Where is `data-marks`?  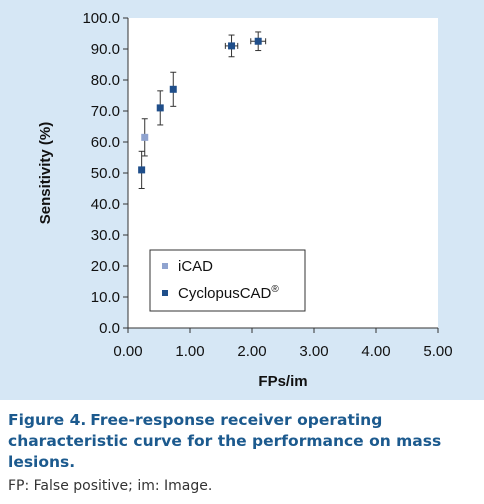
data-marks is located at coordinates (202, 110).